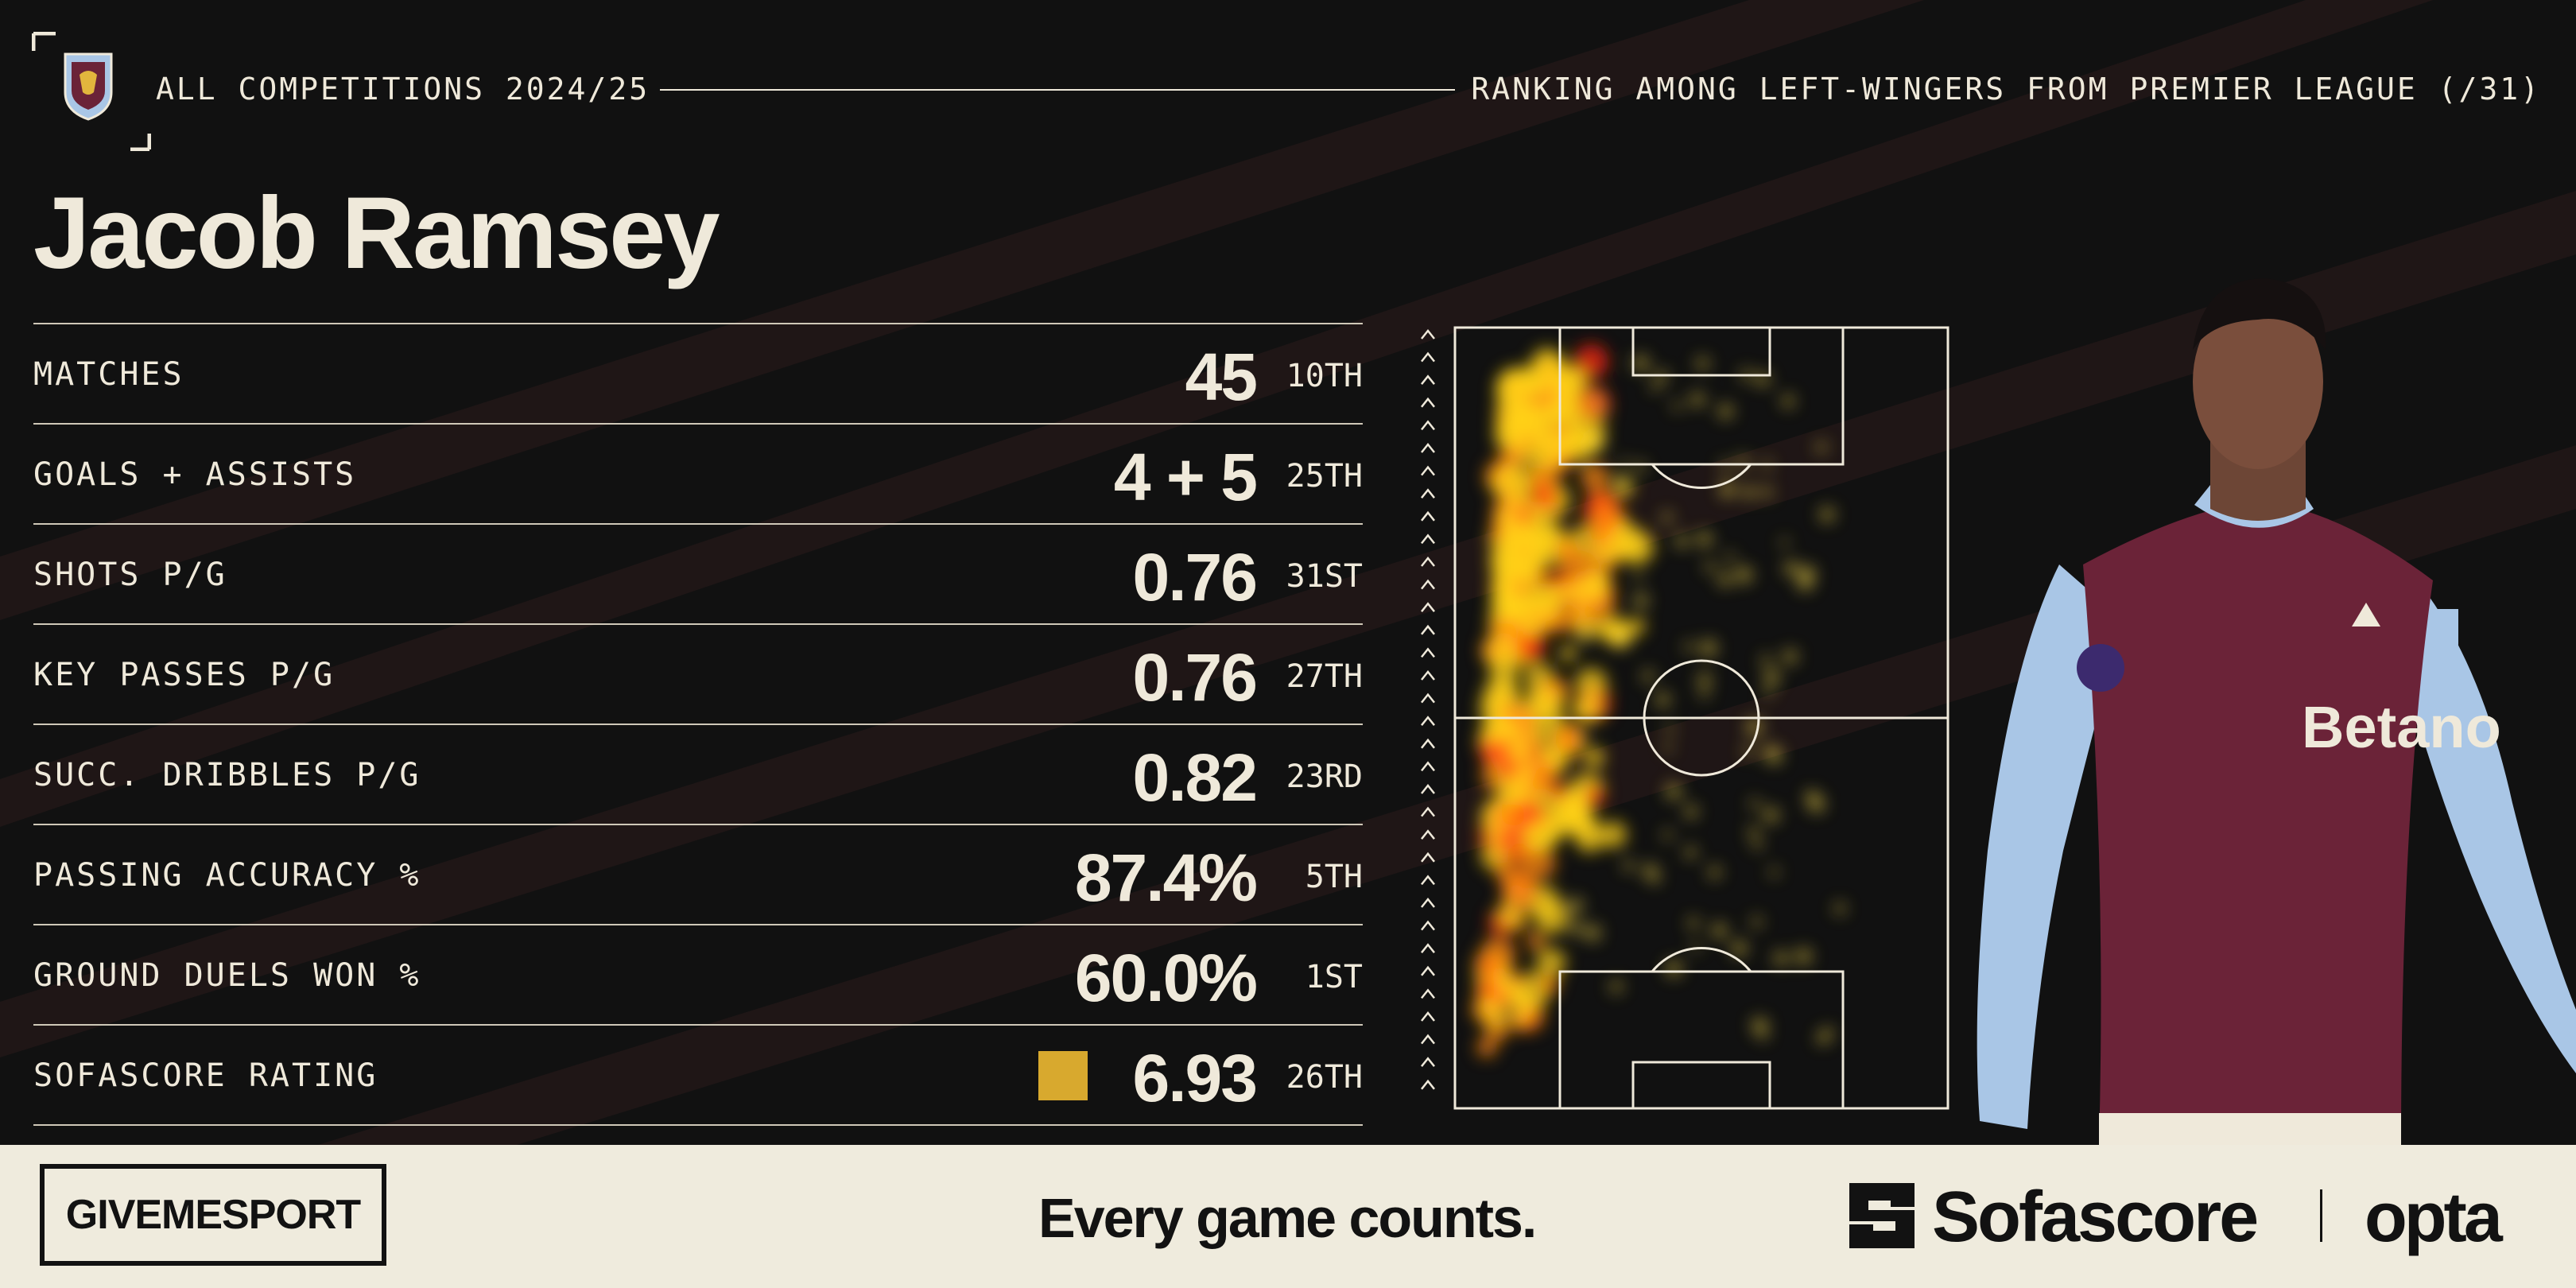  Describe the element at coordinates (213, 1215) in the screenshot. I see `givemesport-logo: GIVEMESPORT` at that location.